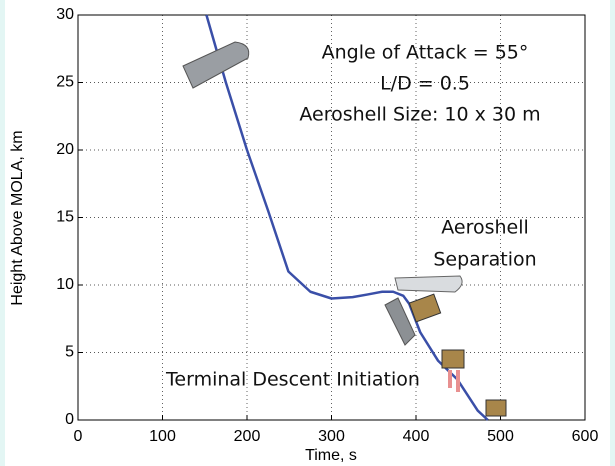  What do you see at coordinates (500, 436) in the screenshot?
I see `x-tick-label: 500` at bounding box center [500, 436].